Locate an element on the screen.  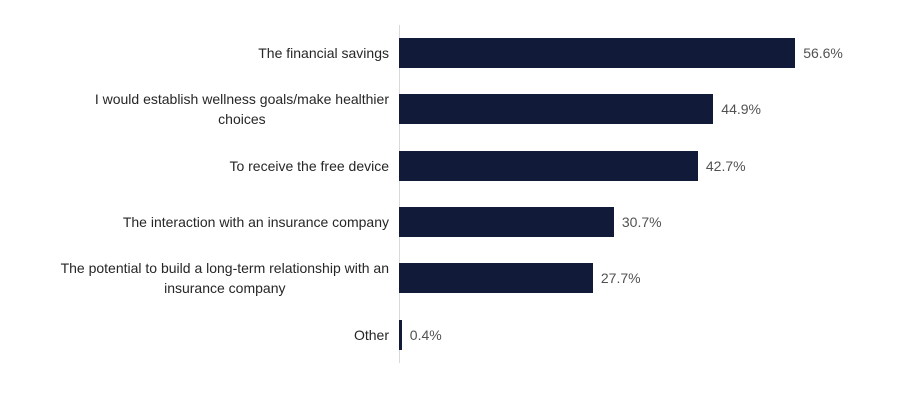
bar-area: 30.7% is located at coordinates (658, 222).